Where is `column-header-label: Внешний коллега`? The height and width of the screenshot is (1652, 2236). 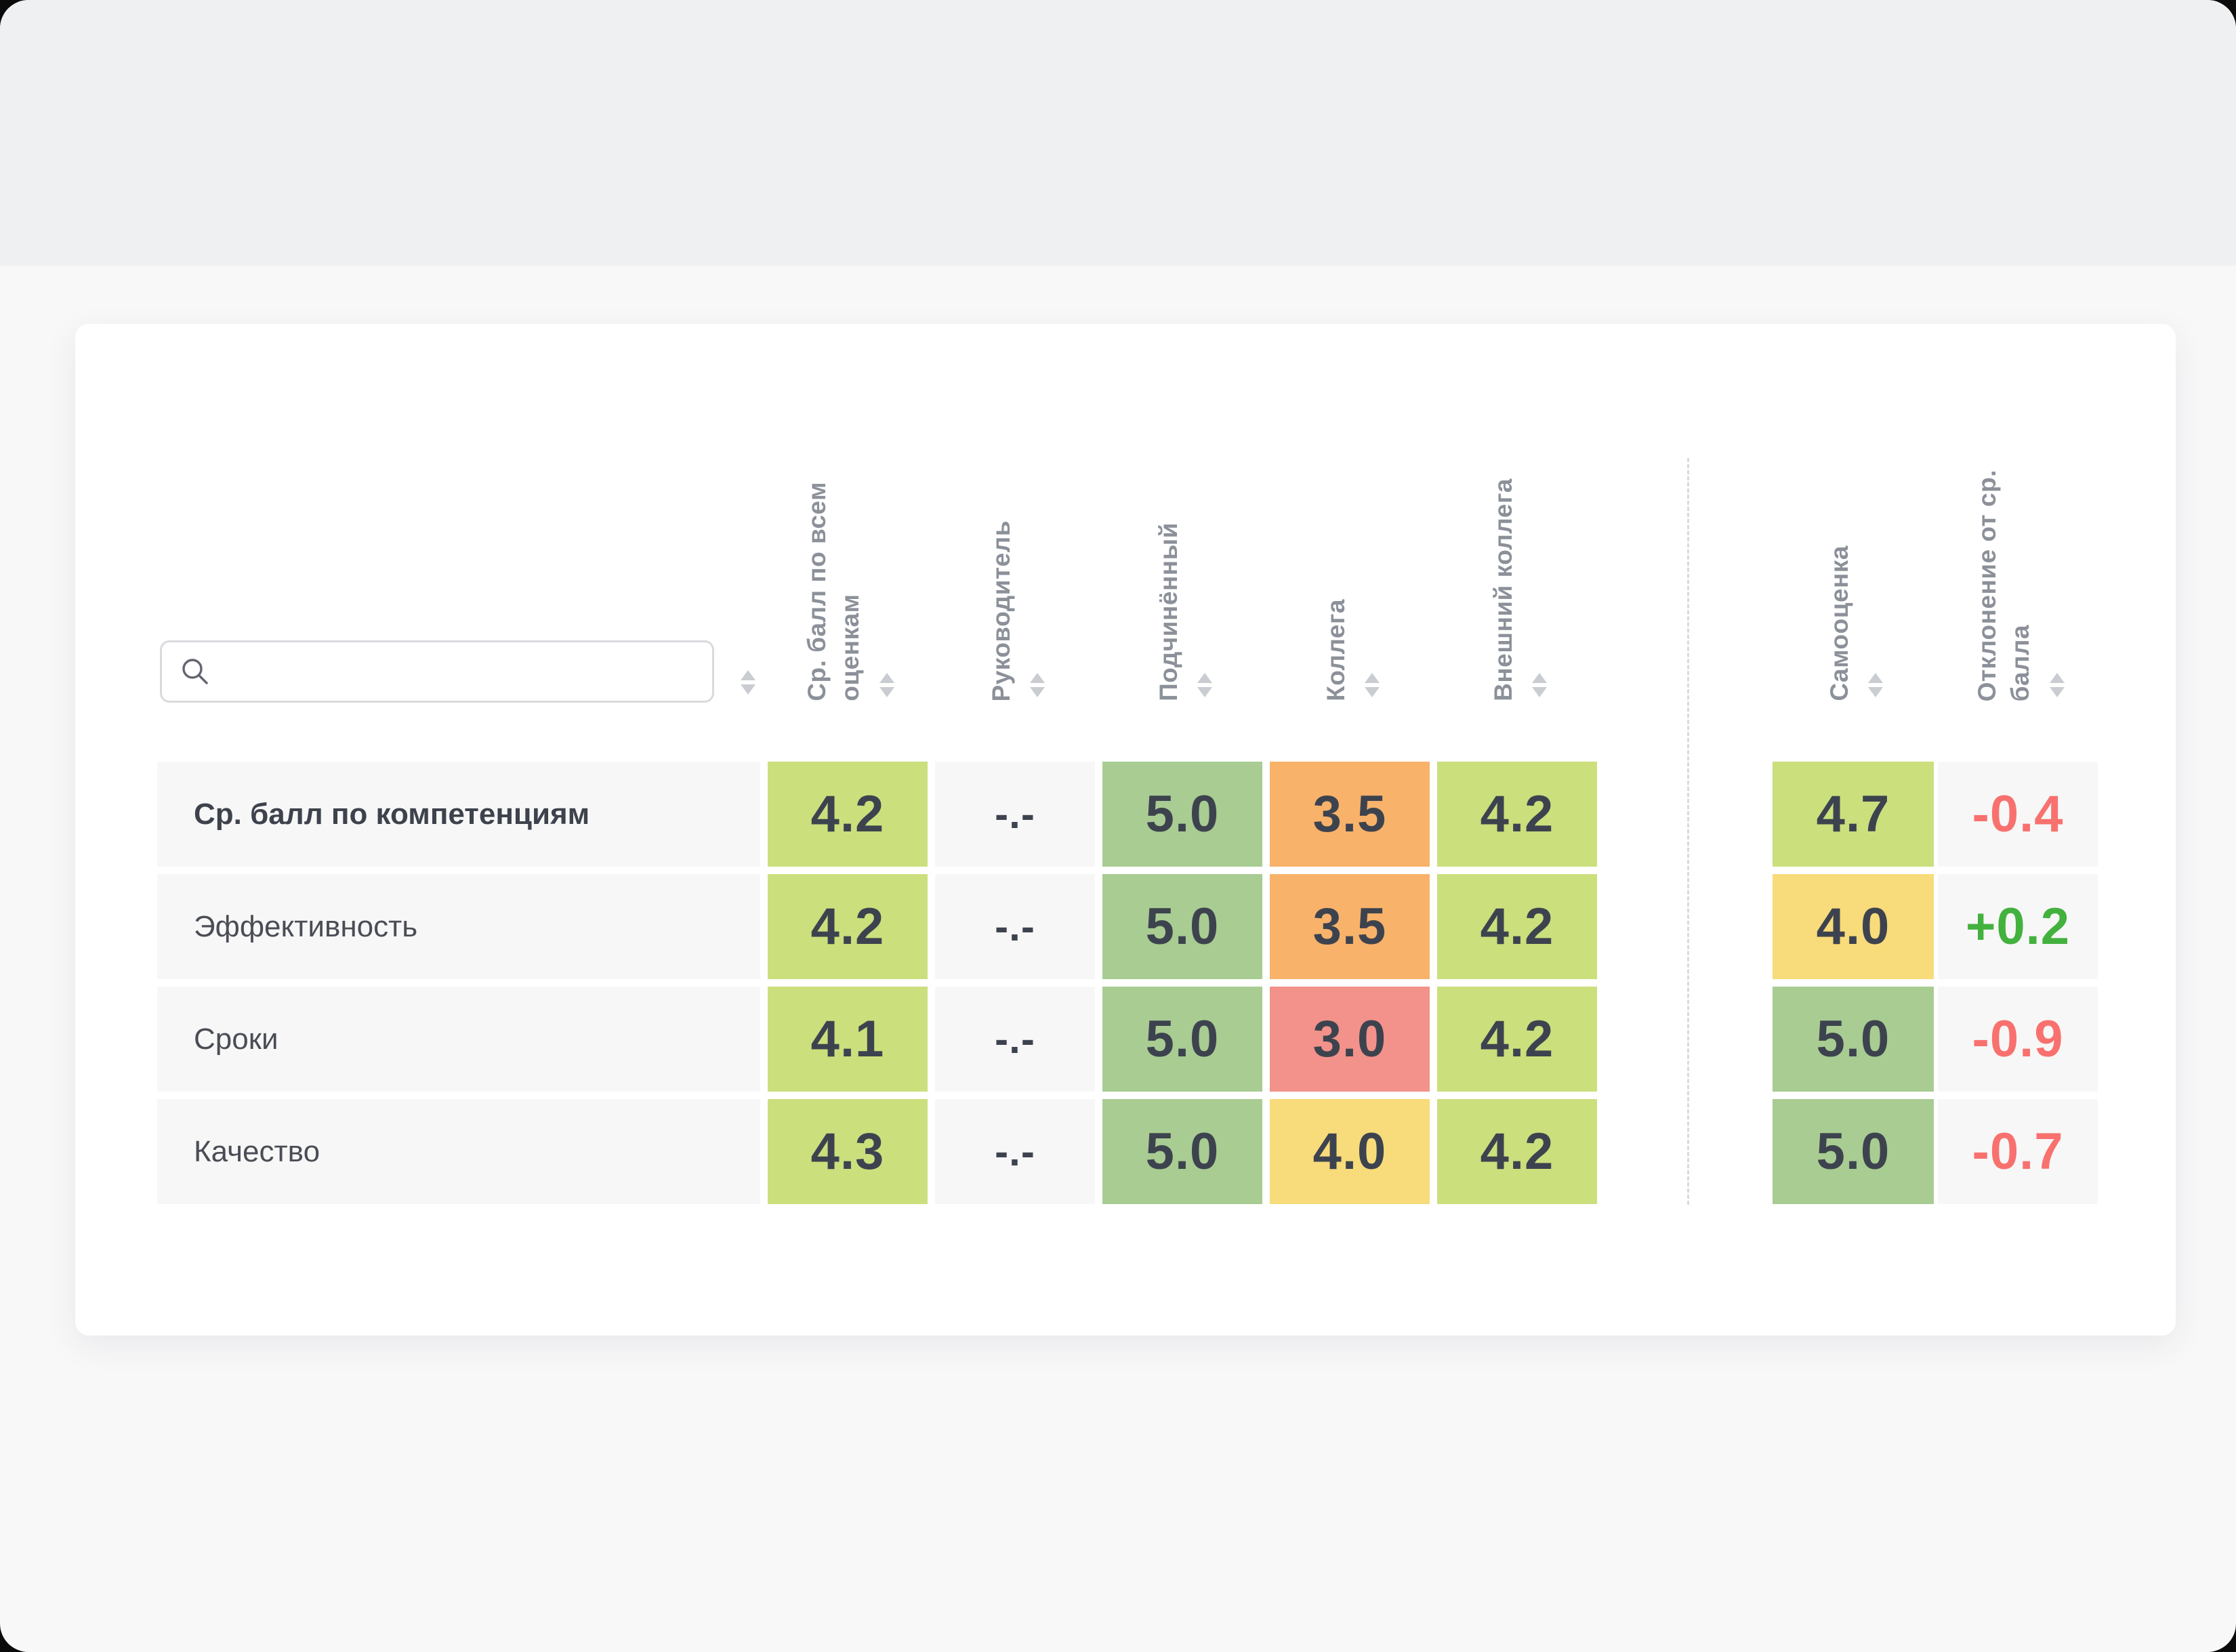
column-header-label: Внешний коллега is located at coordinates (1503, 589).